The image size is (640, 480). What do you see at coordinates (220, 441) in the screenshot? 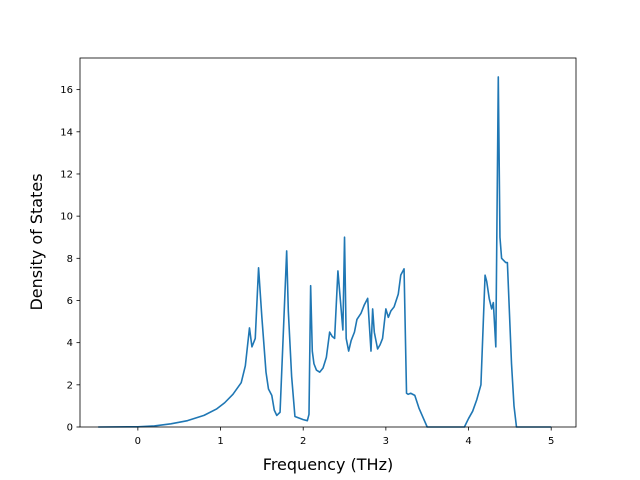
I see `x-tick-label: 1` at bounding box center [220, 441].